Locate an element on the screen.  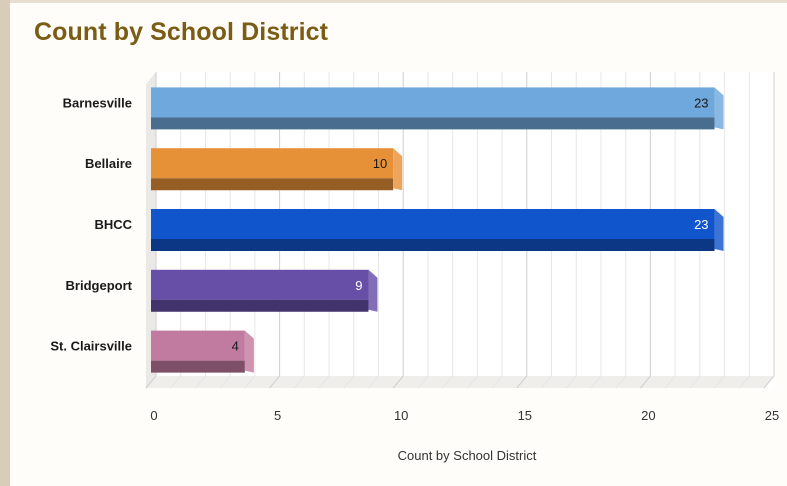
data-label: 9 is located at coordinates (358, 285).